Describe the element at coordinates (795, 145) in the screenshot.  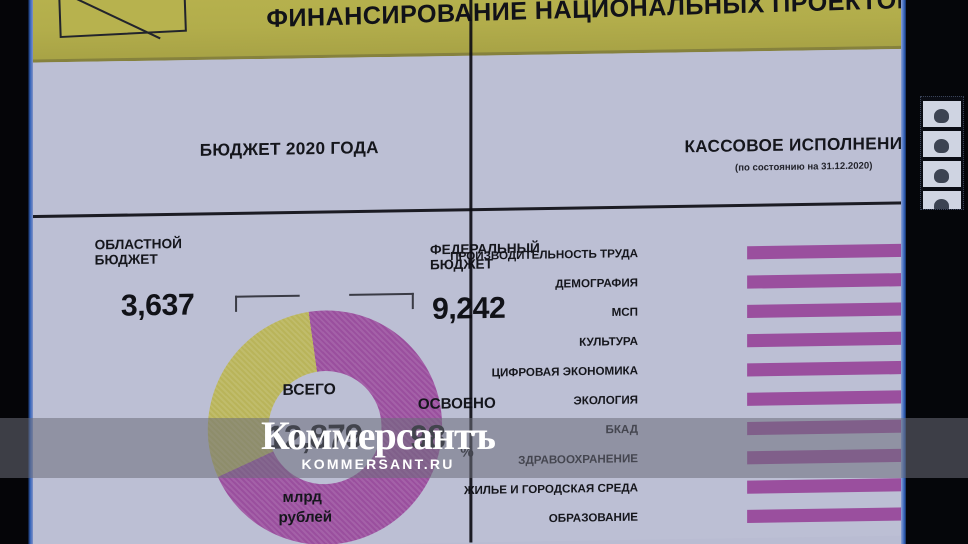
I see `section-caption-execution: КАССОВОЕ ИСПОЛНЕНИЕ, %` at that location.